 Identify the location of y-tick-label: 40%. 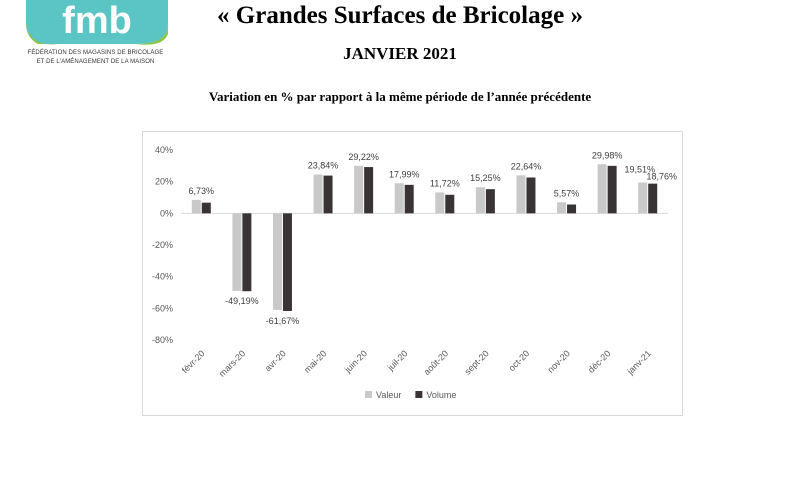
(164, 150).